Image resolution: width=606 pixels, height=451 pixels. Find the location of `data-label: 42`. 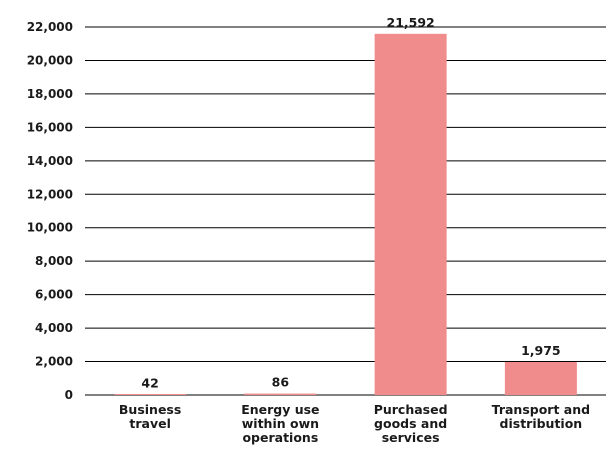

data-label: 42 is located at coordinates (149, 382).